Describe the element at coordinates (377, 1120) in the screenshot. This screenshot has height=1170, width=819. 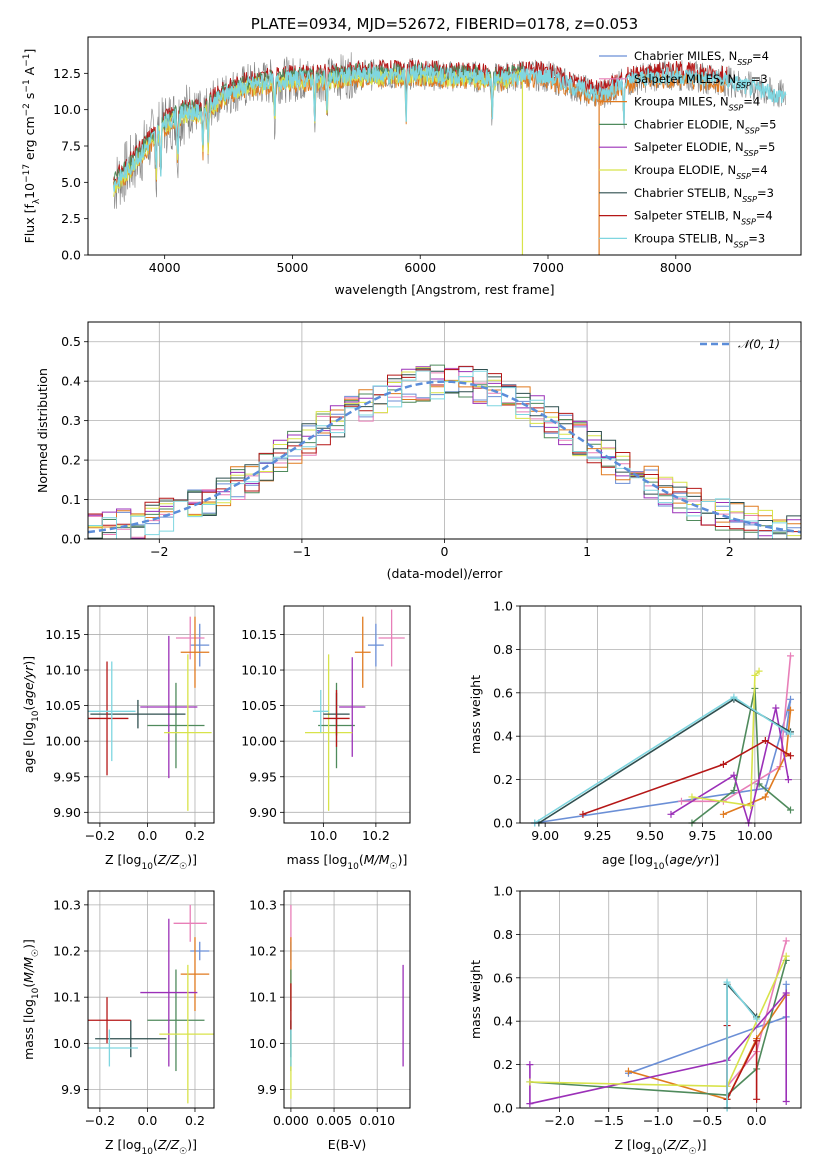
I see `x-tick-label: 0.010` at that location.